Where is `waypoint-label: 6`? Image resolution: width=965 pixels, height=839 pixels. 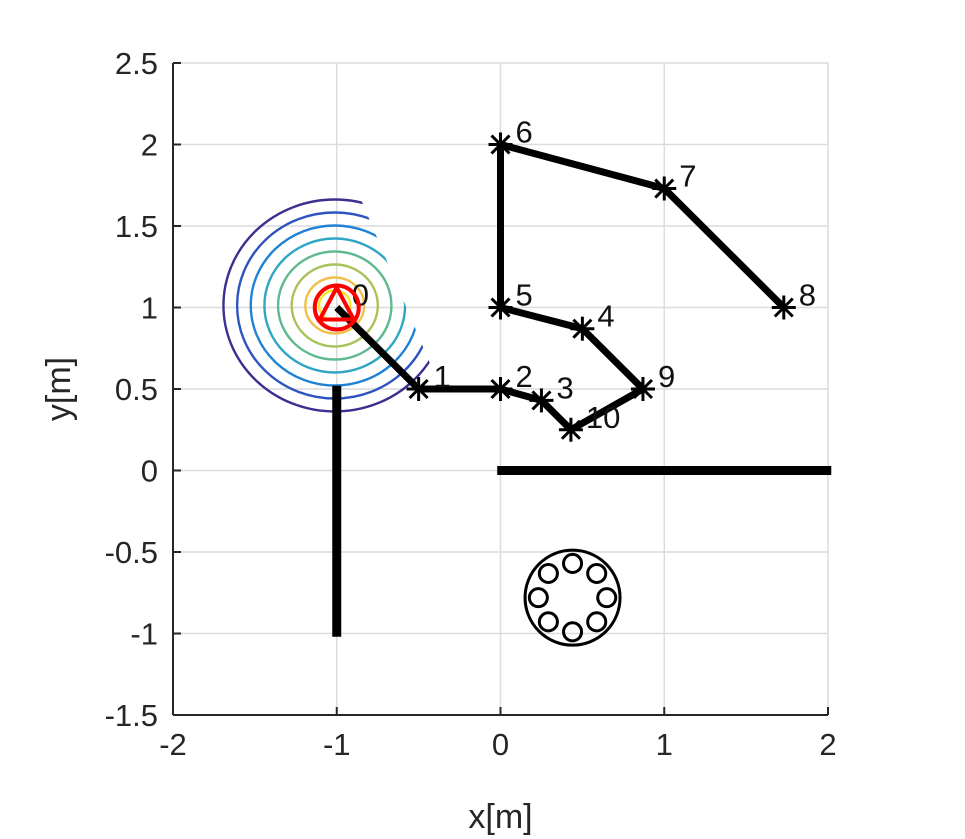 waypoint-label: 6 is located at coordinates (524, 132).